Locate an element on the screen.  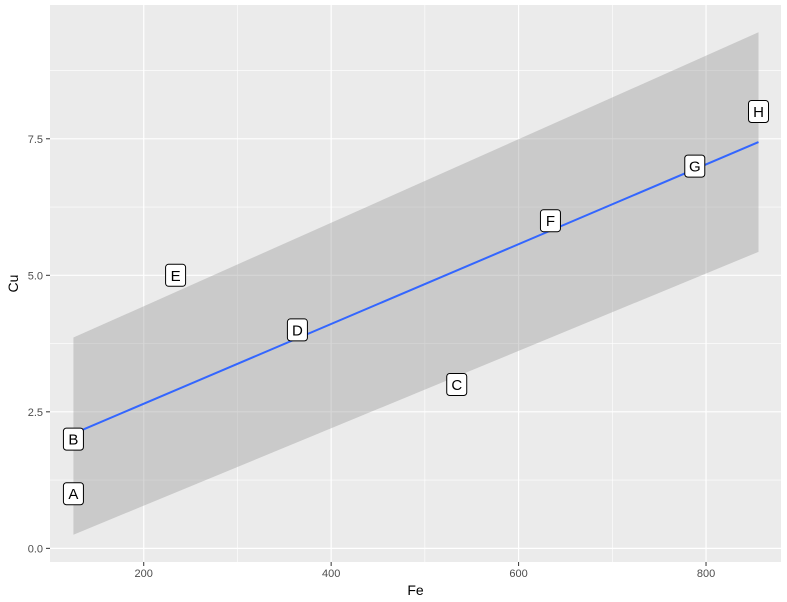
label-text: A is located at coordinates (73, 494).